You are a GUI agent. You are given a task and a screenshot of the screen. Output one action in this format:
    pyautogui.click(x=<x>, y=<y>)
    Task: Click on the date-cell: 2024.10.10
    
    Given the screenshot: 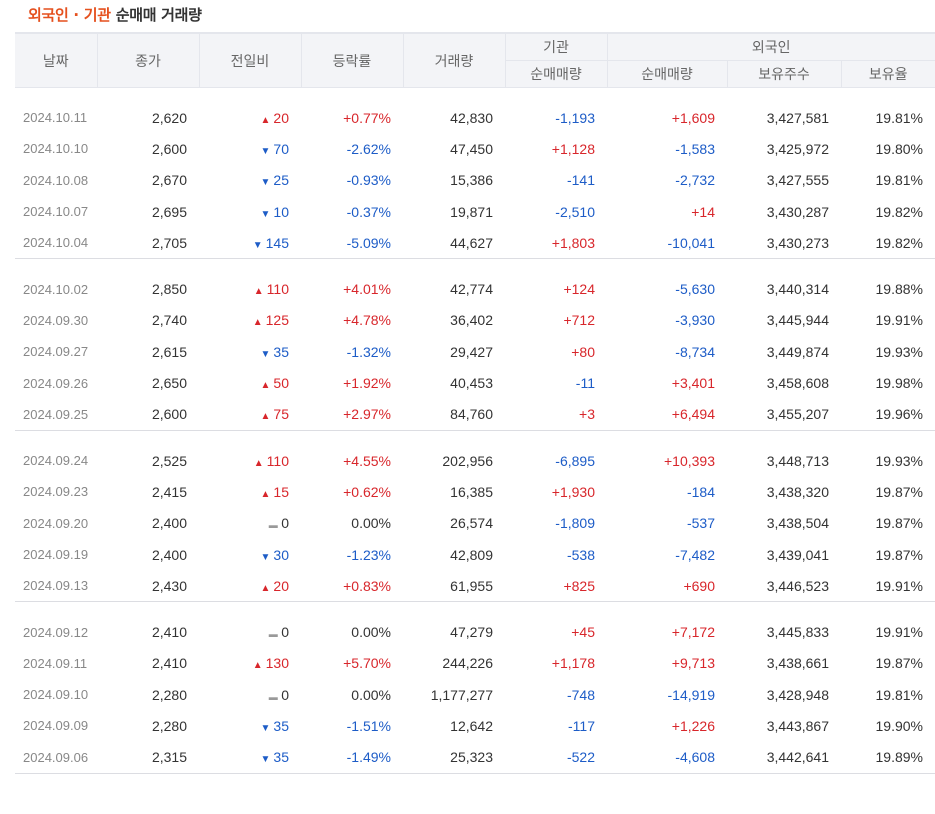 What is the action you would take?
    pyautogui.click(x=56, y=149)
    